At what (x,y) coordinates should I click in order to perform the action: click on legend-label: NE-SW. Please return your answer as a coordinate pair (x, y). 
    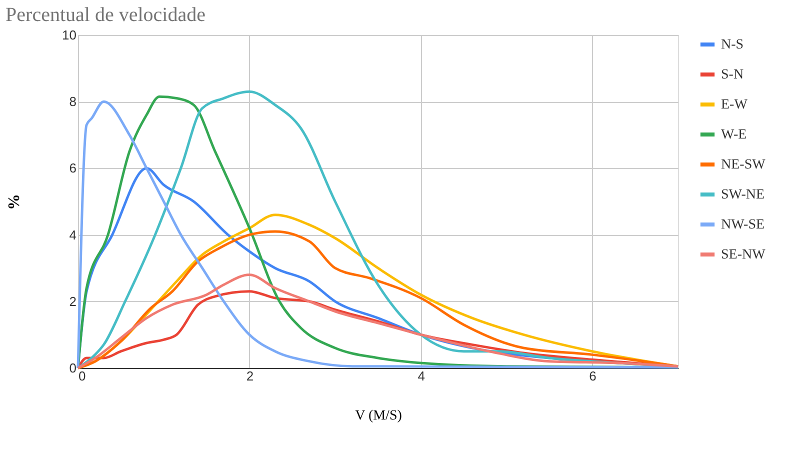
    Looking at the image, I should click on (743, 165).